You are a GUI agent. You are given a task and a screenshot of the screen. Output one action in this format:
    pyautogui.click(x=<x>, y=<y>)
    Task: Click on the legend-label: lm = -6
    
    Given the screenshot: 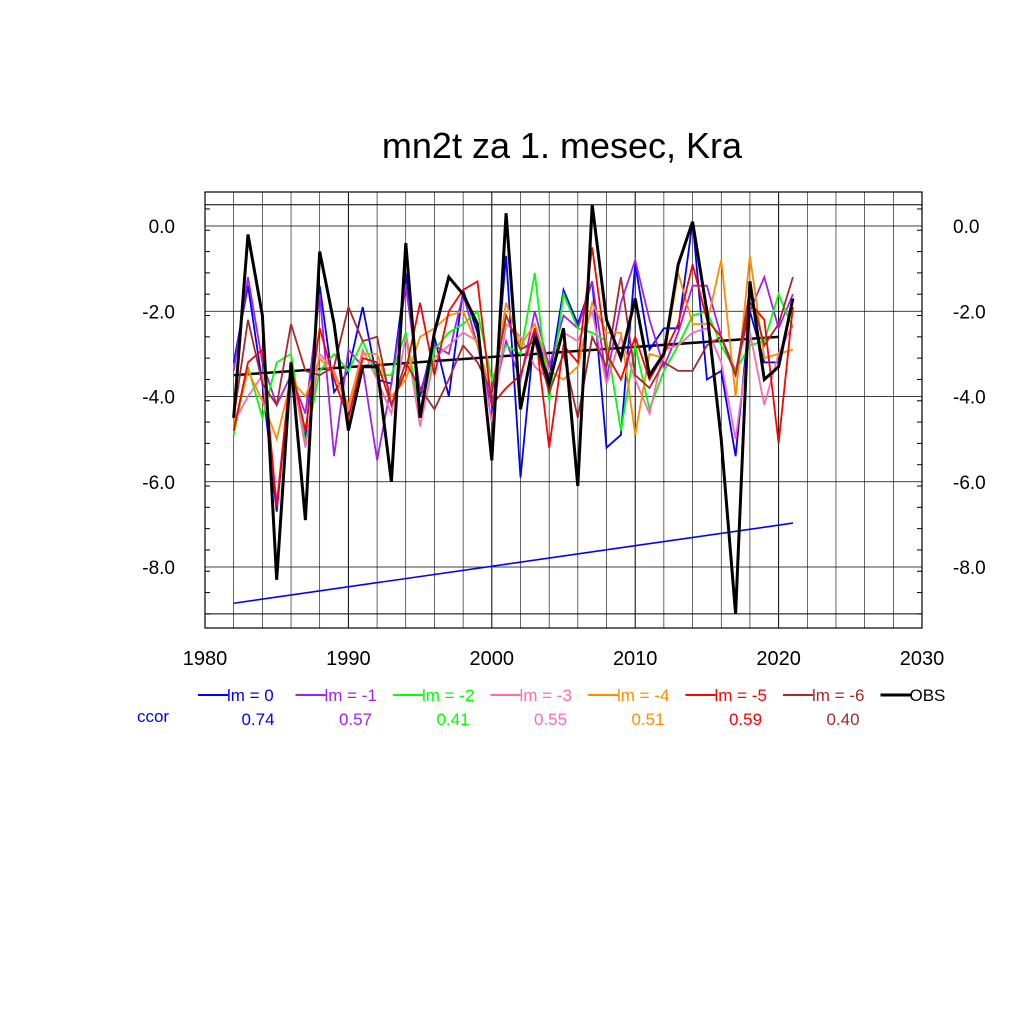 What is the action you would take?
    pyautogui.click(x=838, y=695)
    